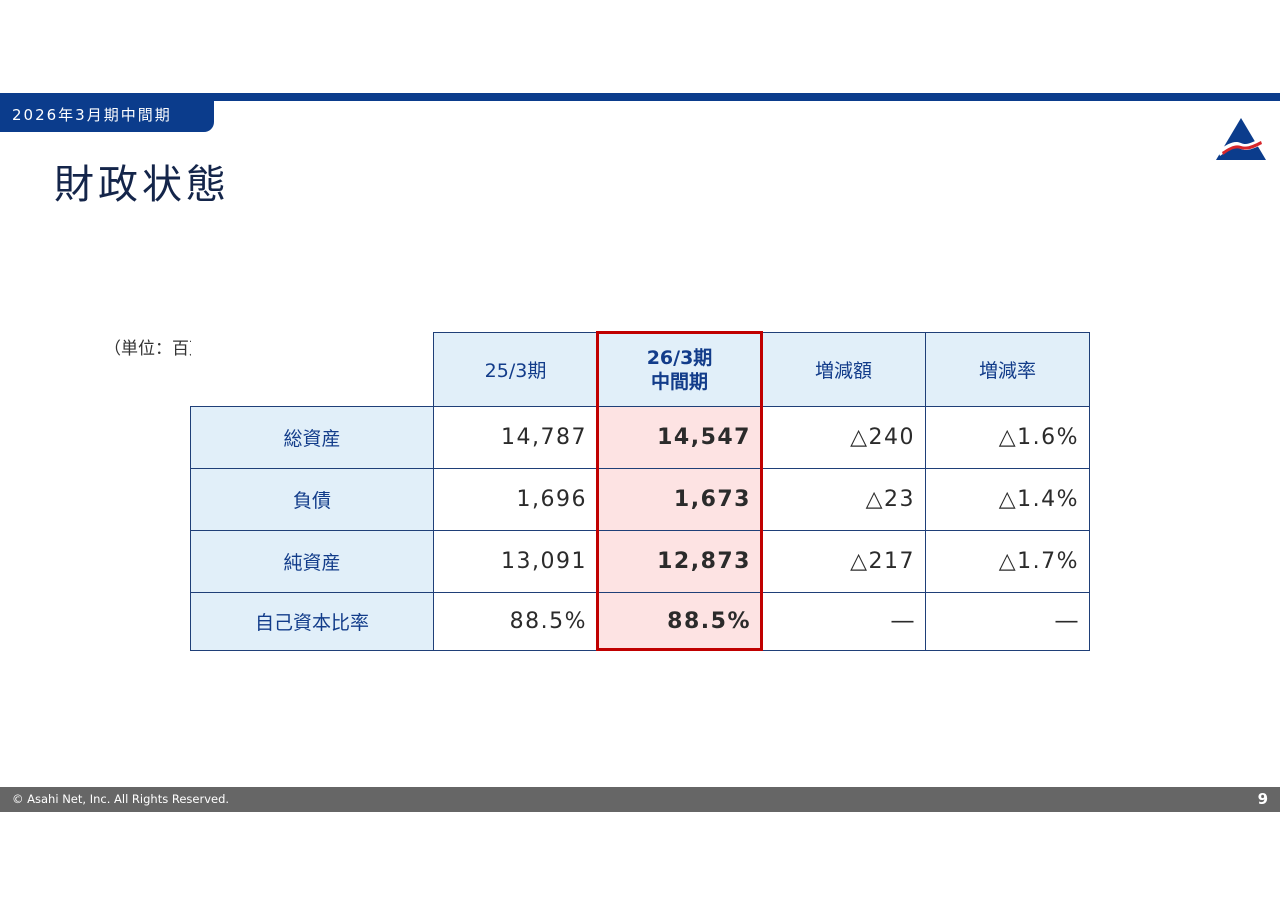 This screenshot has width=1280, height=905. I want to click on table-row: 総資産 14,787 14,547 △240 △1.6%, so click(640, 437).